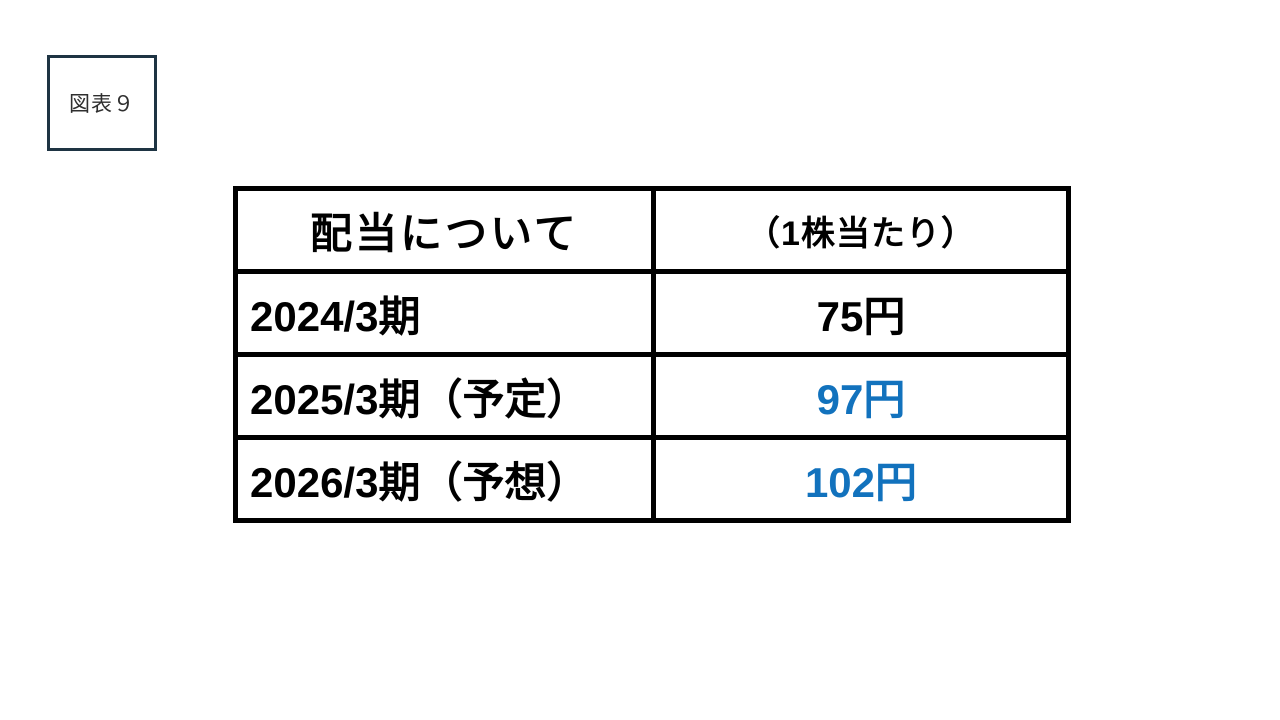 Image resolution: width=1280 pixels, height=720 pixels. I want to click on table-header-row: 配当について （1株当たり）, so click(652, 230).